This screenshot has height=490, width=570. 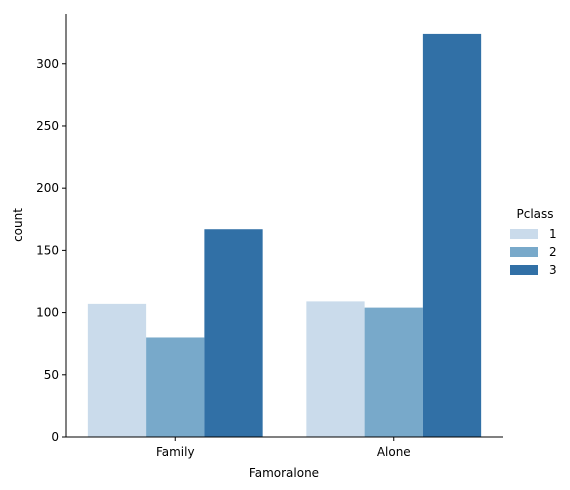 What do you see at coordinates (553, 252) in the screenshot?
I see `legend-label-pclass-2: 2` at bounding box center [553, 252].